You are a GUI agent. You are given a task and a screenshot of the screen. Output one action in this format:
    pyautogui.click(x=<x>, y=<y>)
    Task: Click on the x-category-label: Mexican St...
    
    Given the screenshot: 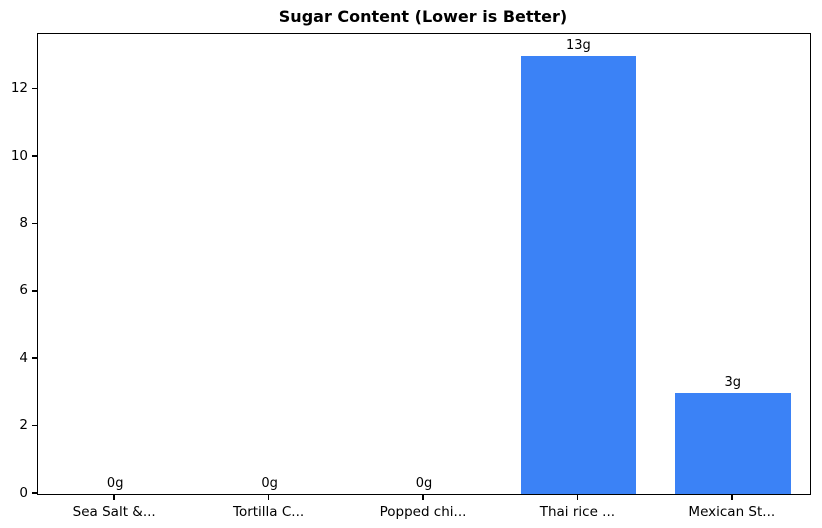 What is the action you would take?
    pyautogui.click(x=732, y=512)
    